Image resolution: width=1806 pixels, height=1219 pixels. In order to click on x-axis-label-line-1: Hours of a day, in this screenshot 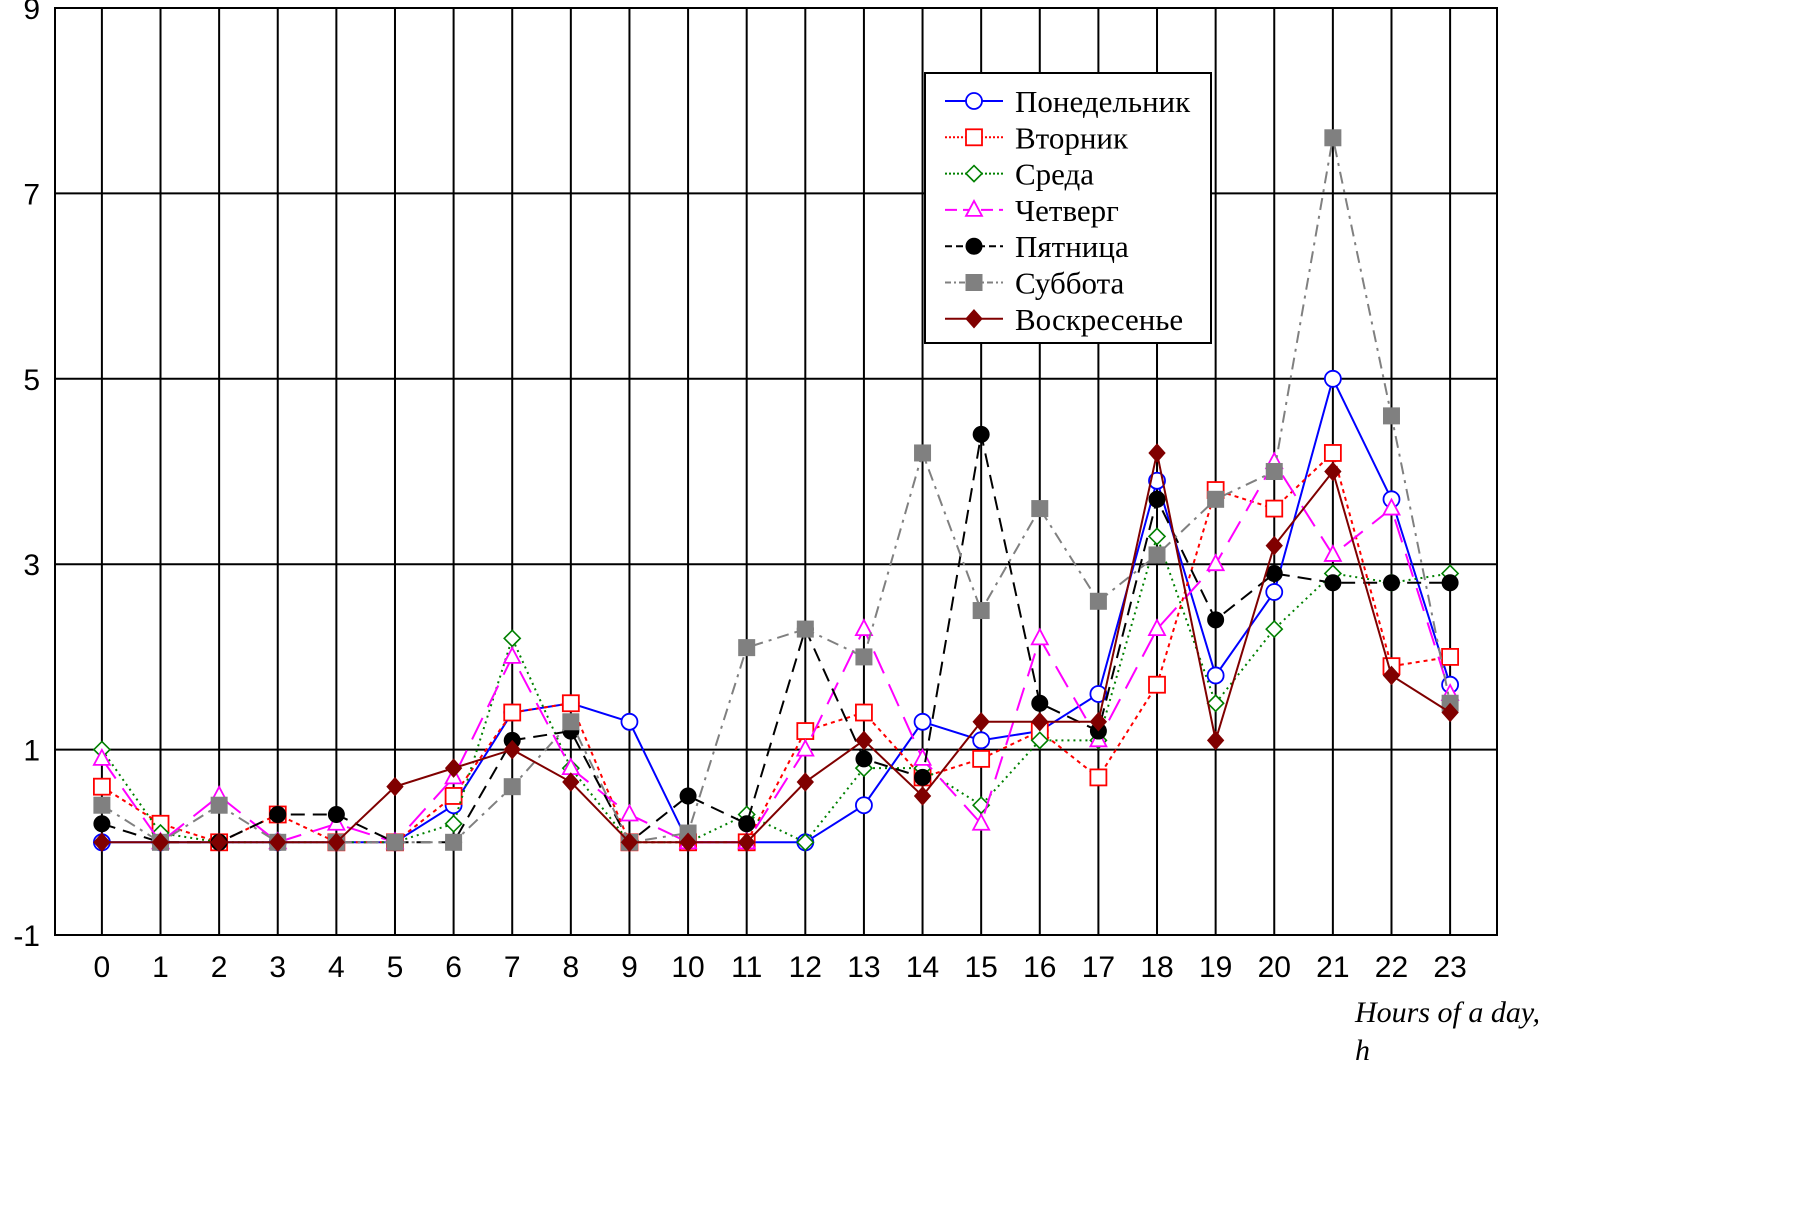, I will do `click(1447, 1012)`.